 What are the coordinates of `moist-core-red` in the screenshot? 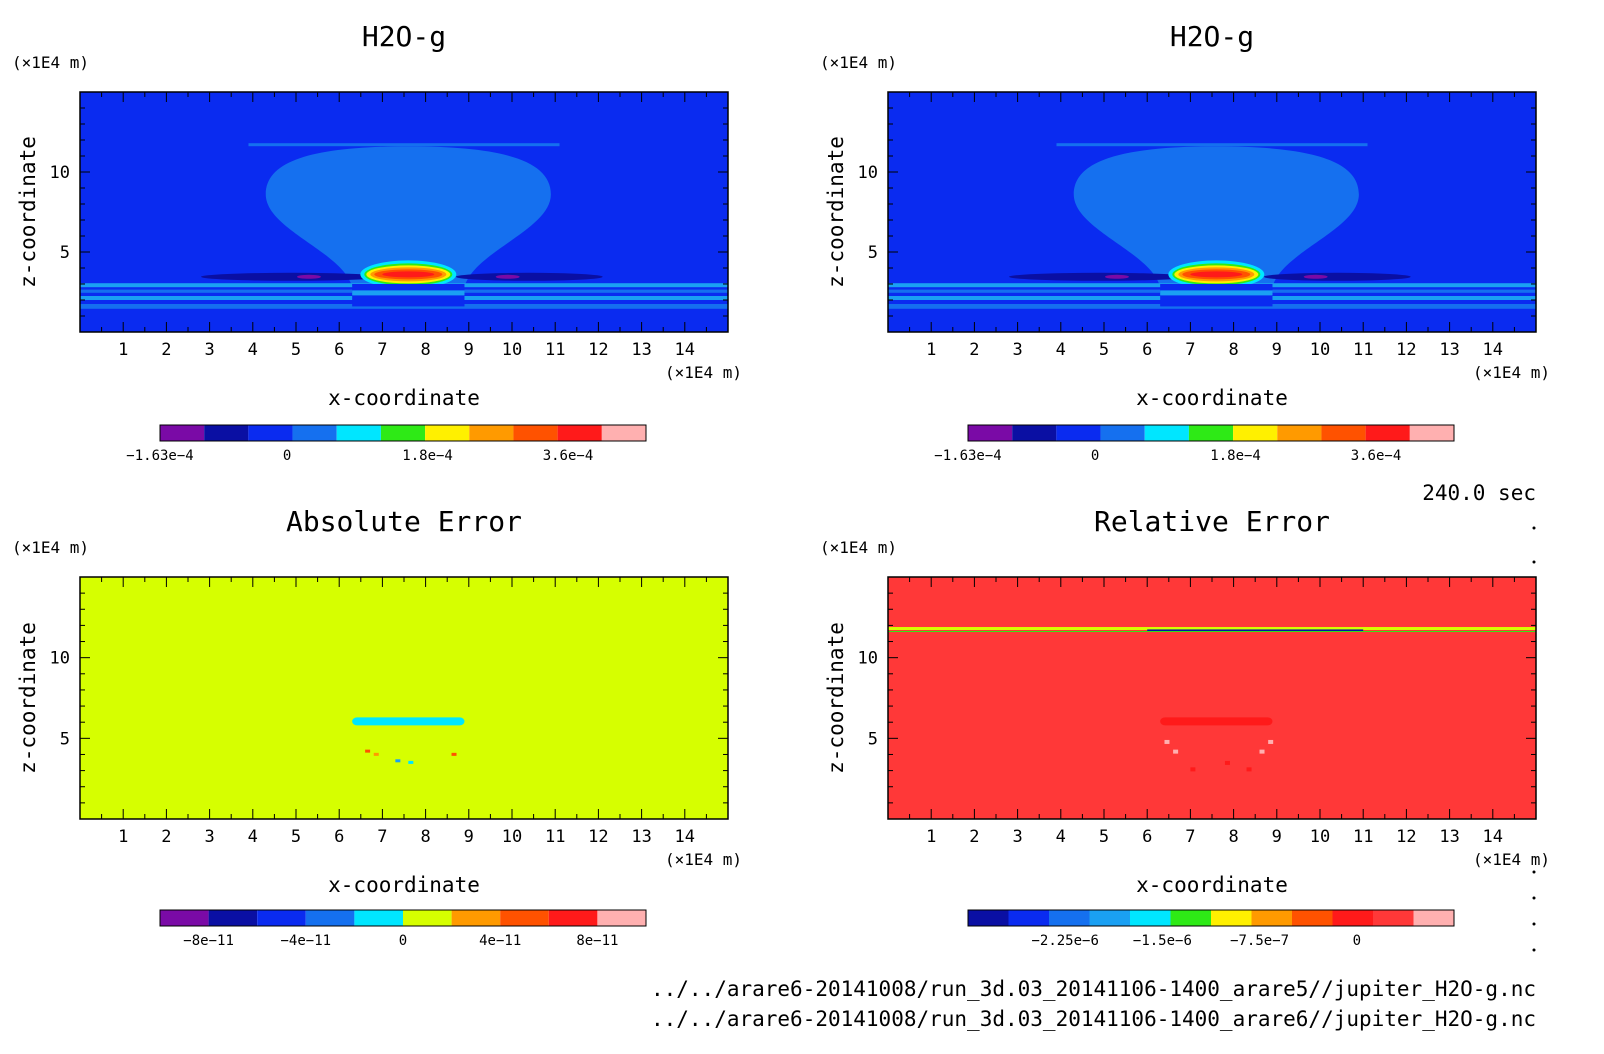 It's located at (1216, 274).